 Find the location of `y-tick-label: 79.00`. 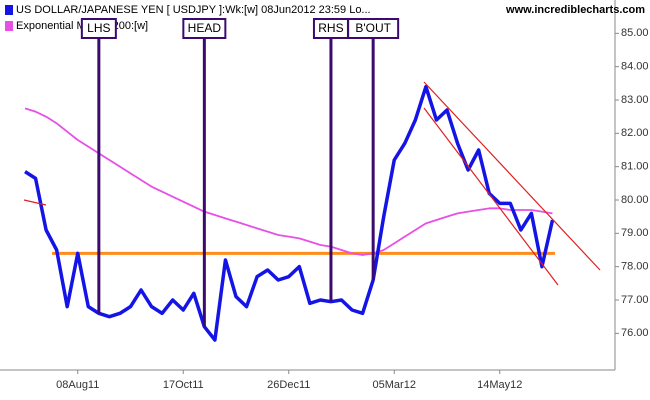

y-tick-label: 79.00 is located at coordinates (635, 233).